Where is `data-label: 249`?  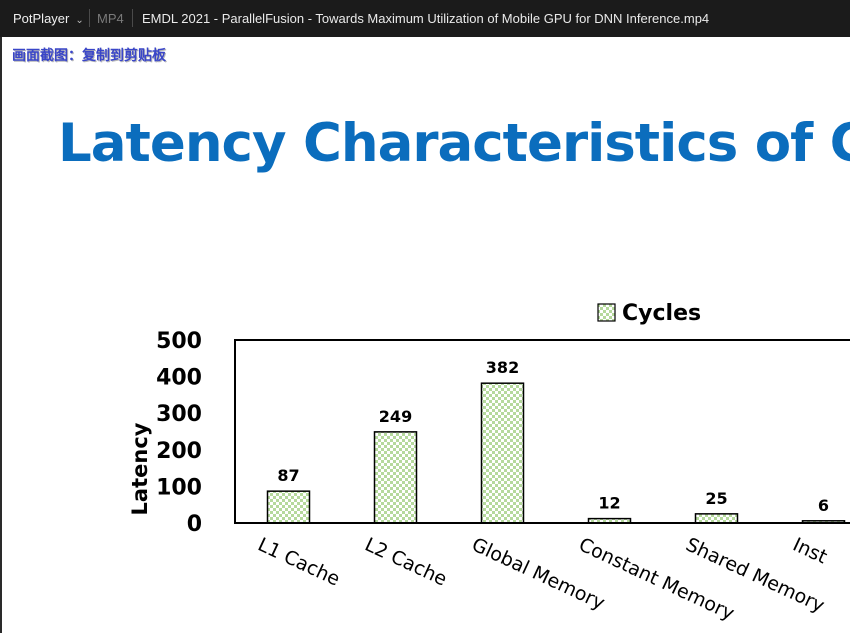 data-label: 249 is located at coordinates (395, 416).